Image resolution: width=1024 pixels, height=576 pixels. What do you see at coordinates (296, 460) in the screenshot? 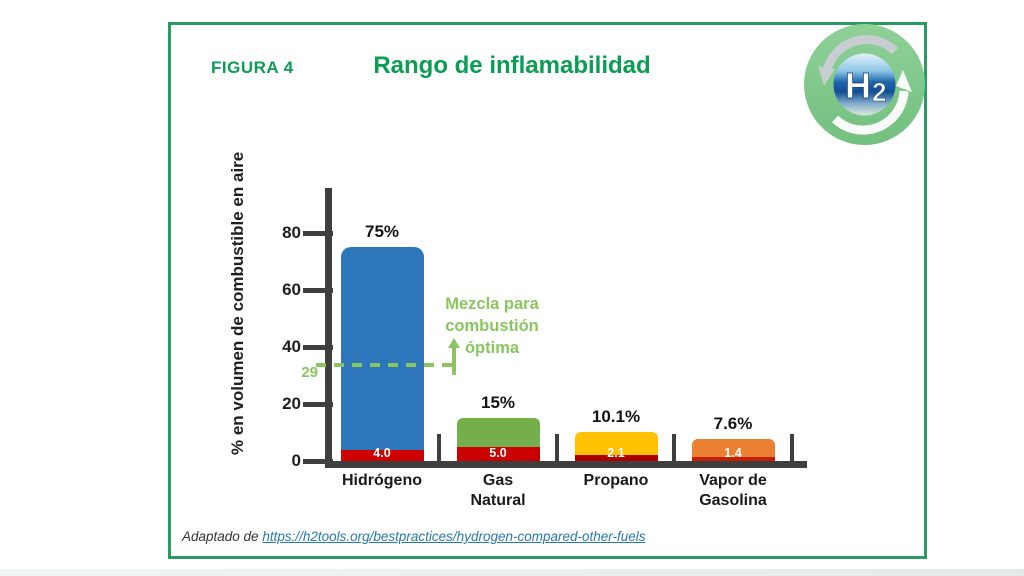
I see `y-axis-tick-label: 0` at bounding box center [296, 460].